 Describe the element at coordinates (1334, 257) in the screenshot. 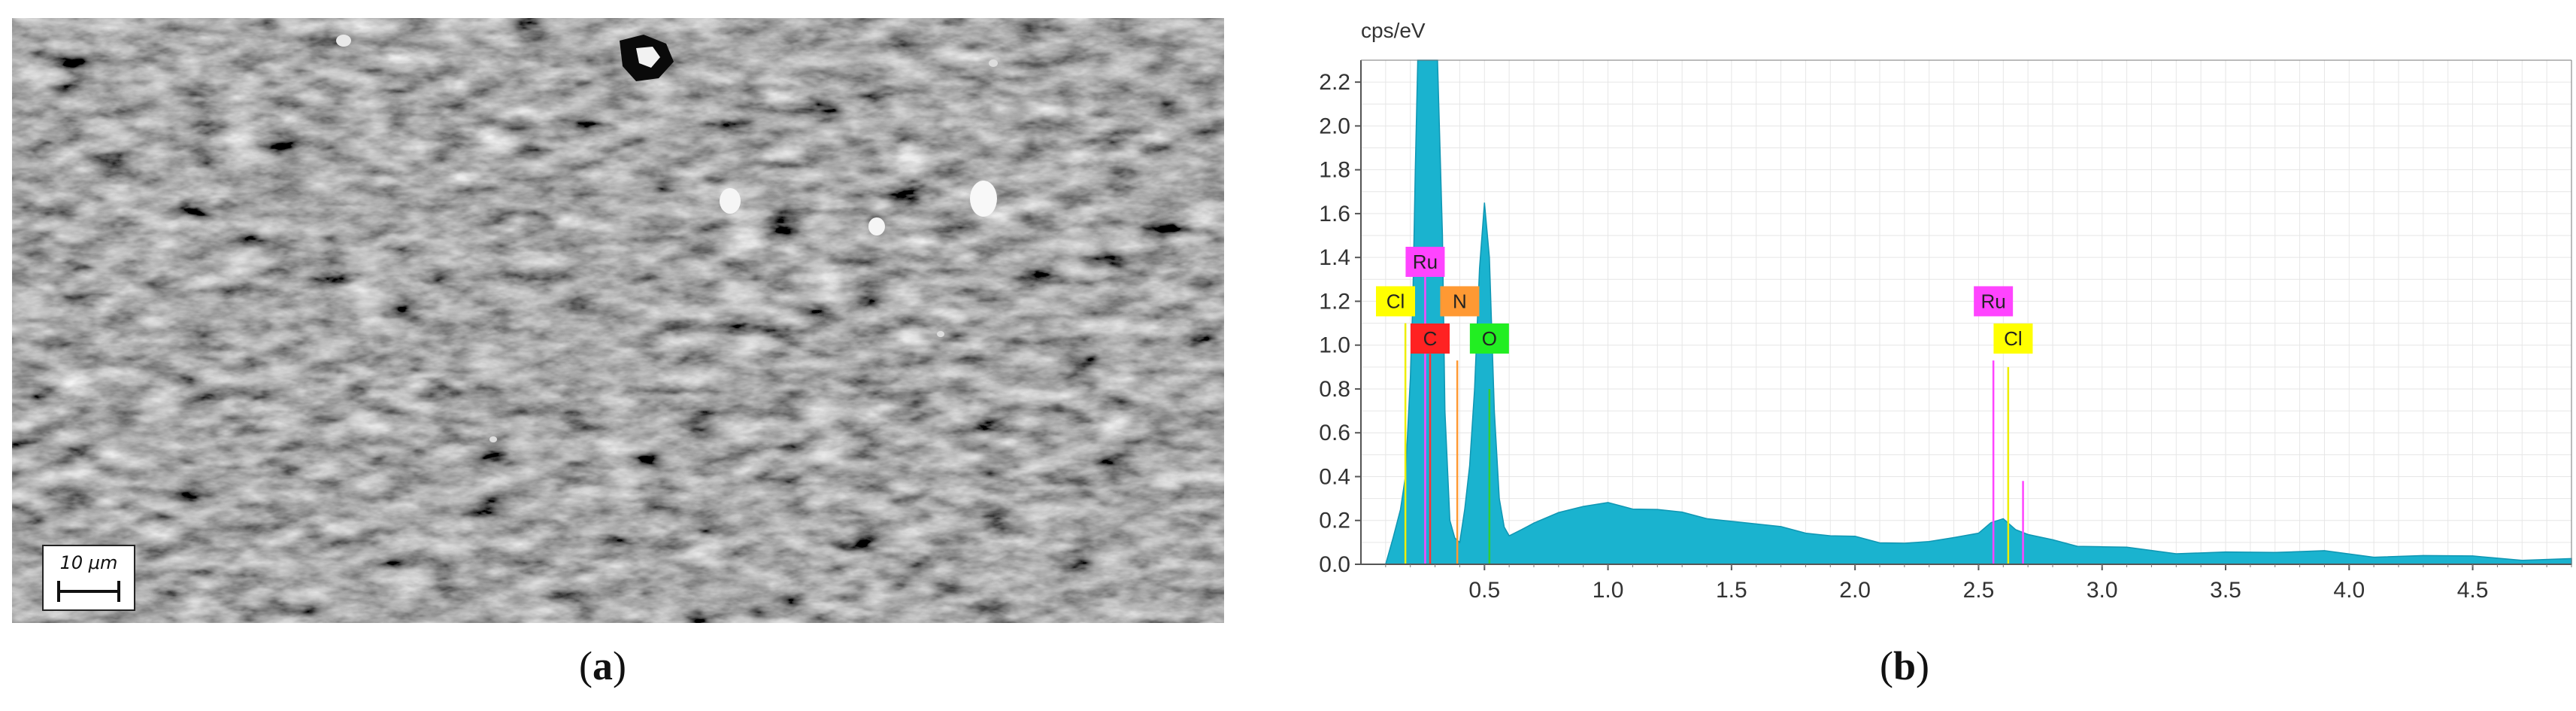

I see `y-tick-label: 1.4` at that location.